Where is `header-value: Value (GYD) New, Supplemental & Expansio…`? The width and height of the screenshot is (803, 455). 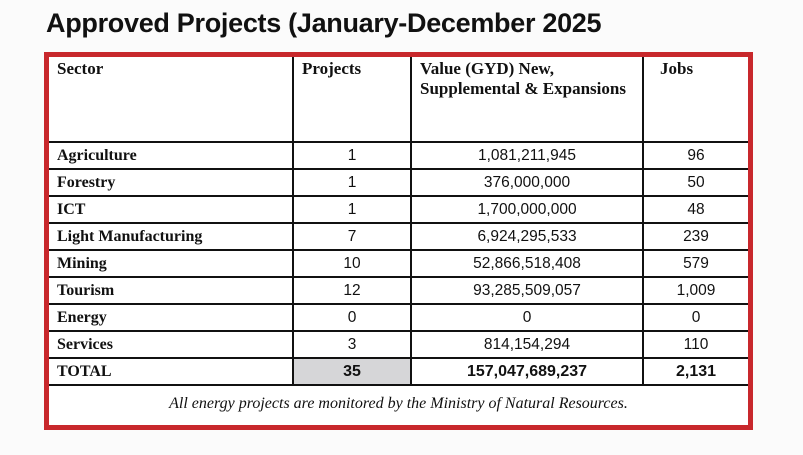
header-value: Value (GYD) New, Supplemental & Expansio… is located at coordinates (527, 100).